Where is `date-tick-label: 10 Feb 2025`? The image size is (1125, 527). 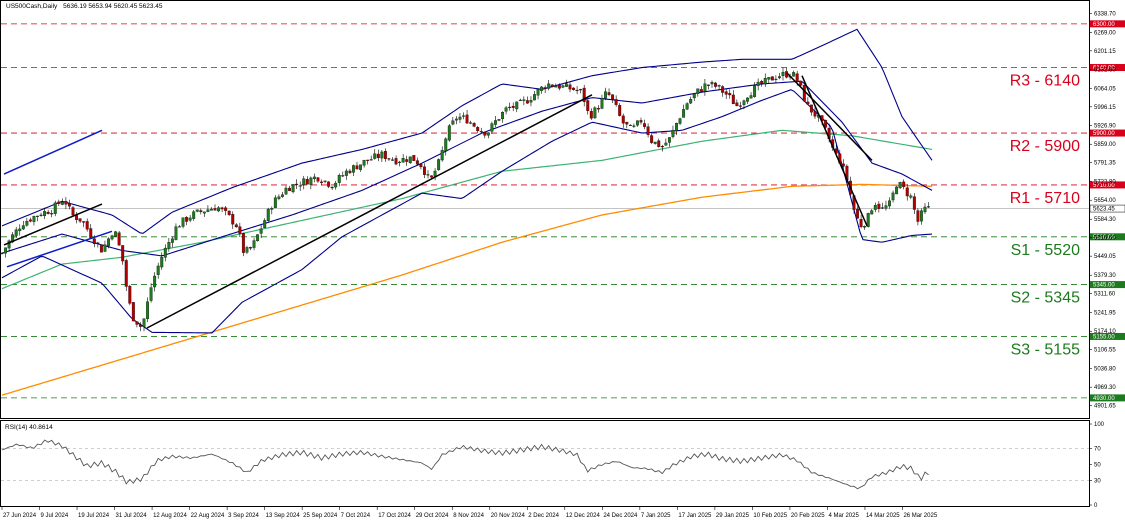 date-tick-label: 10 Feb 2025 is located at coordinates (770, 516).